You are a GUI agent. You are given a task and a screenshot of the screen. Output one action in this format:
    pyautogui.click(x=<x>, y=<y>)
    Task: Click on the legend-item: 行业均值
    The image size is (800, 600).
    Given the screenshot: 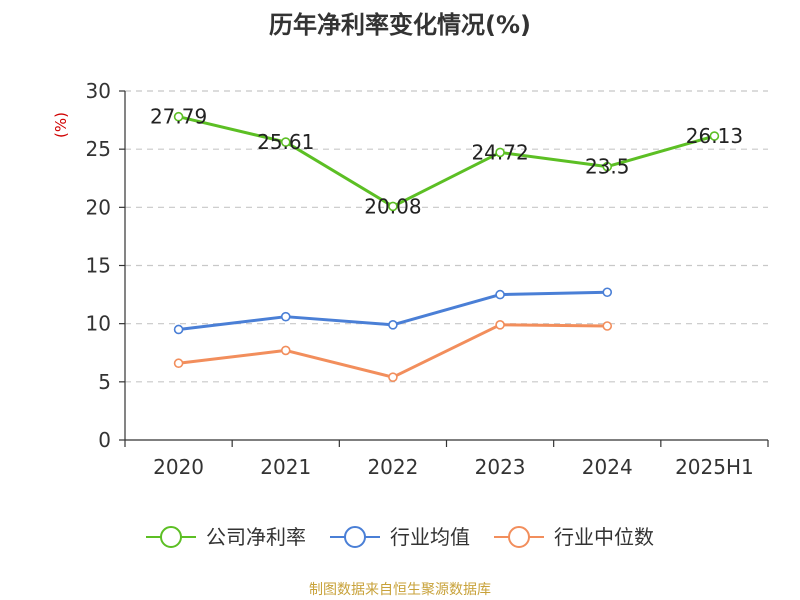 What is the action you would take?
    pyautogui.click(x=400, y=537)
    